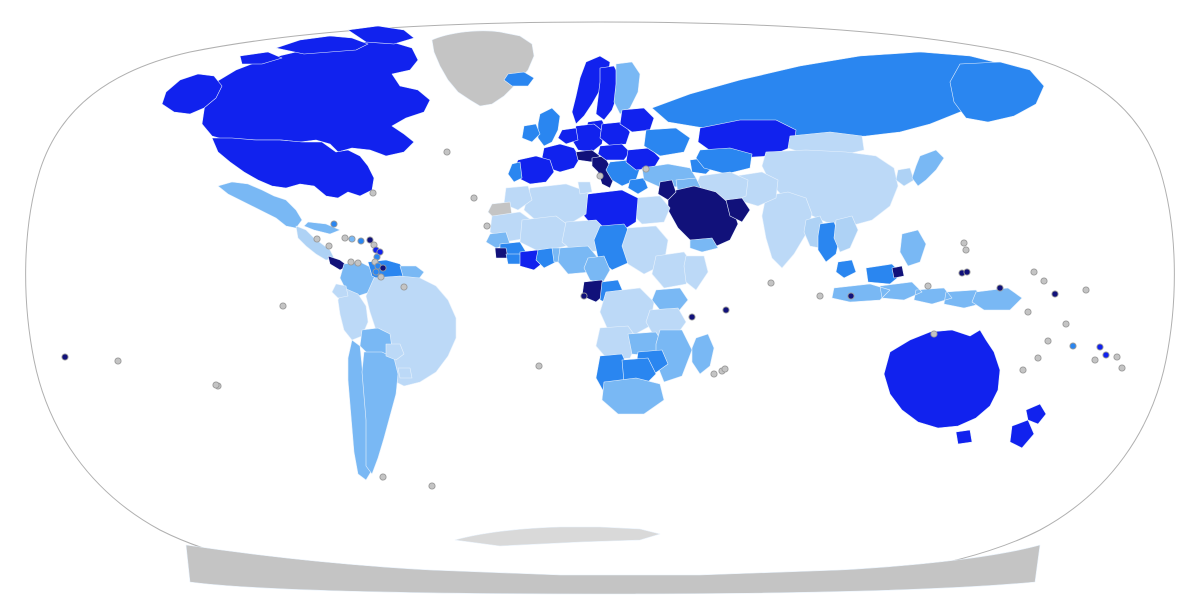 This screenshot has height=608, width=1200. I want to click on region-greenland, so click(483, 68).